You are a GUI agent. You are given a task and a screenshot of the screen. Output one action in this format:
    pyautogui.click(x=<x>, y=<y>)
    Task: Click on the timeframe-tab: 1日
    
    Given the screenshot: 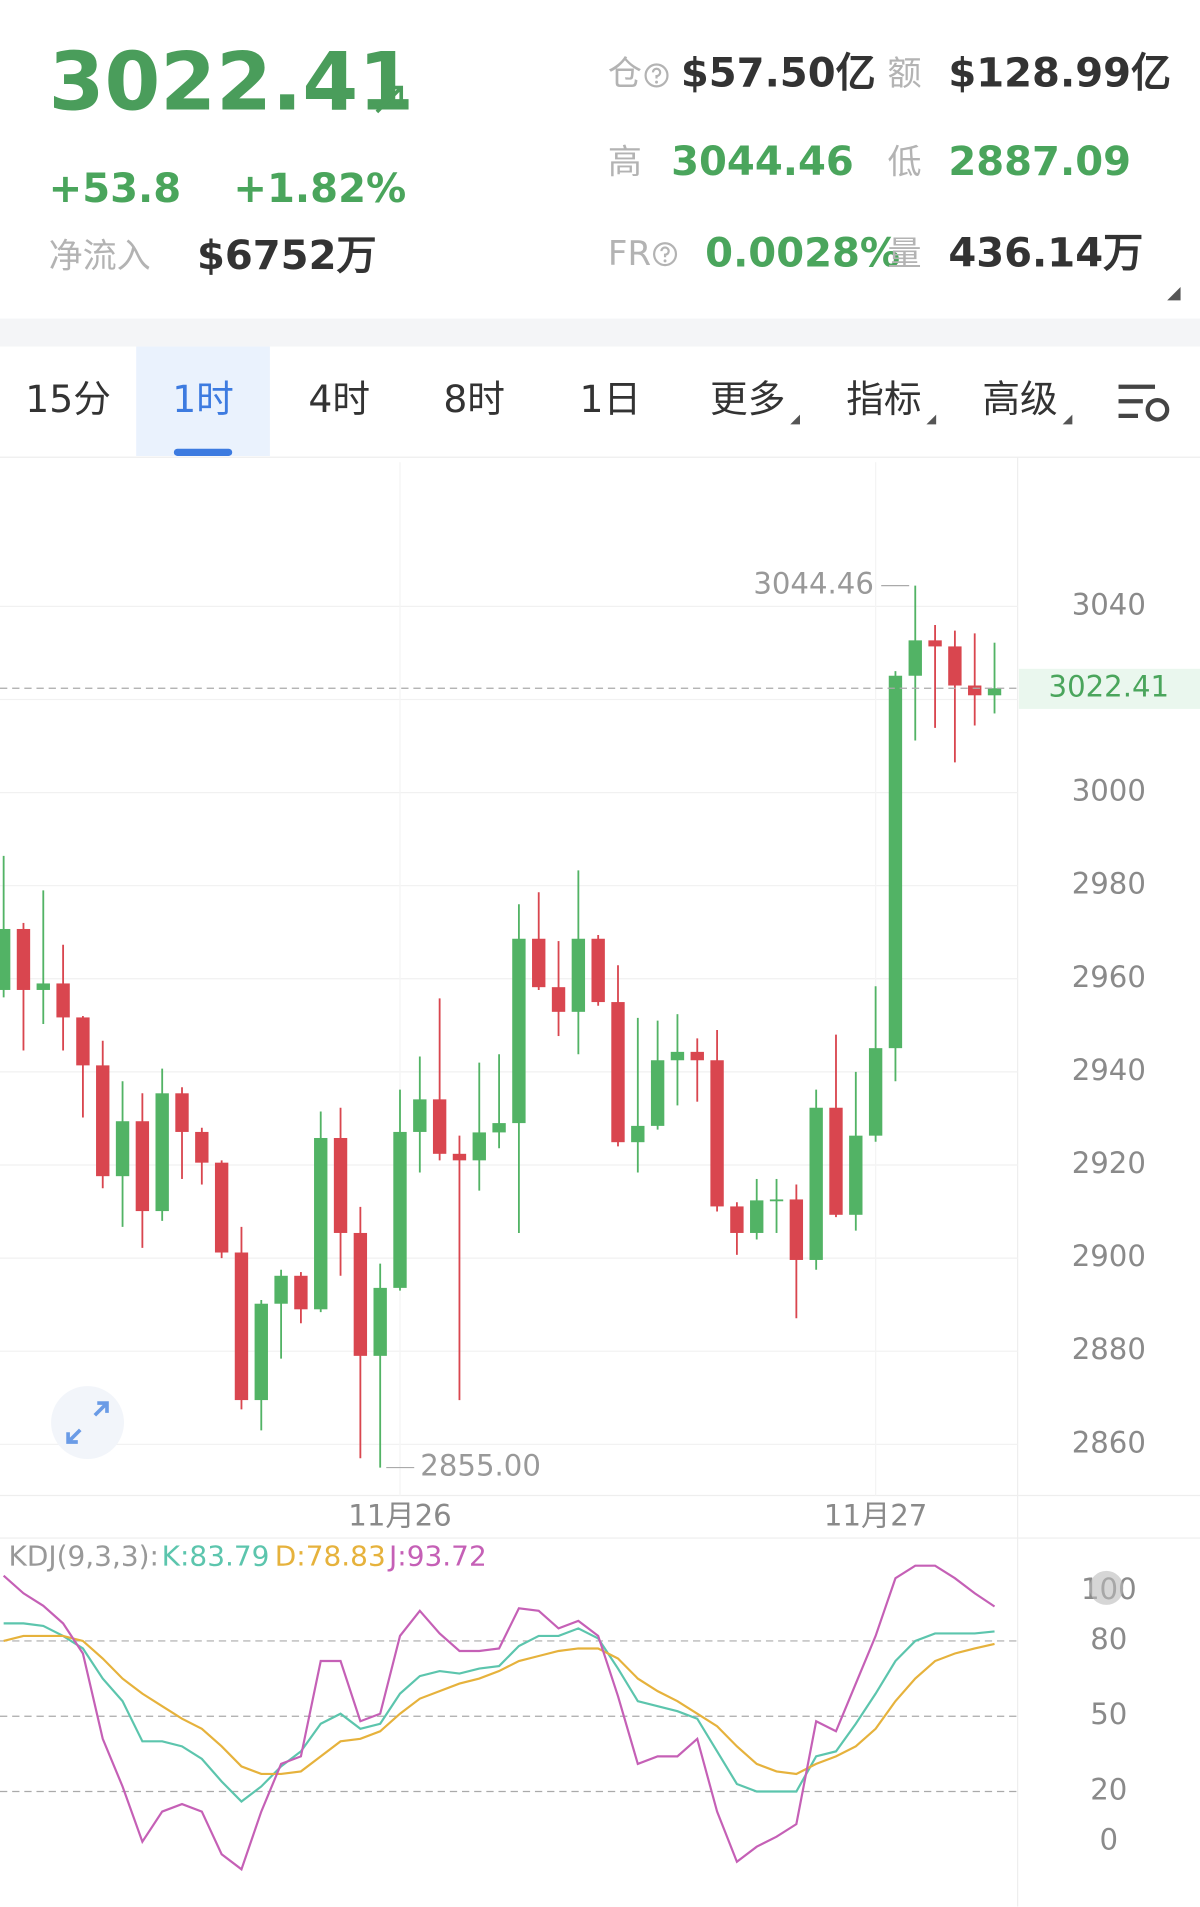 What is the action you would take?
    pyautogui.click(x=611, y=399)
    